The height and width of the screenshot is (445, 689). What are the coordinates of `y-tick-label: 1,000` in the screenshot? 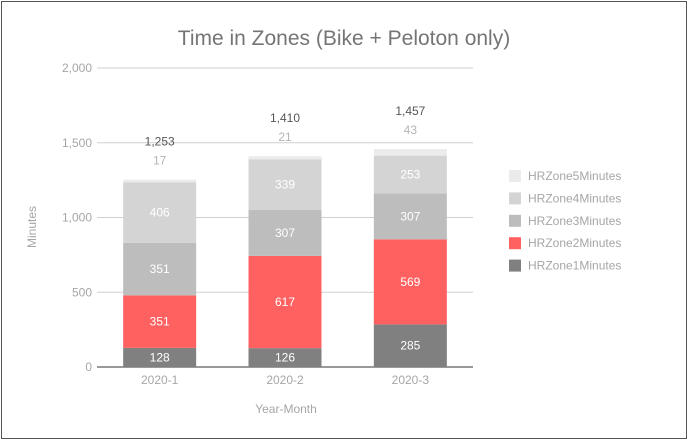 It's located at (77, 218).